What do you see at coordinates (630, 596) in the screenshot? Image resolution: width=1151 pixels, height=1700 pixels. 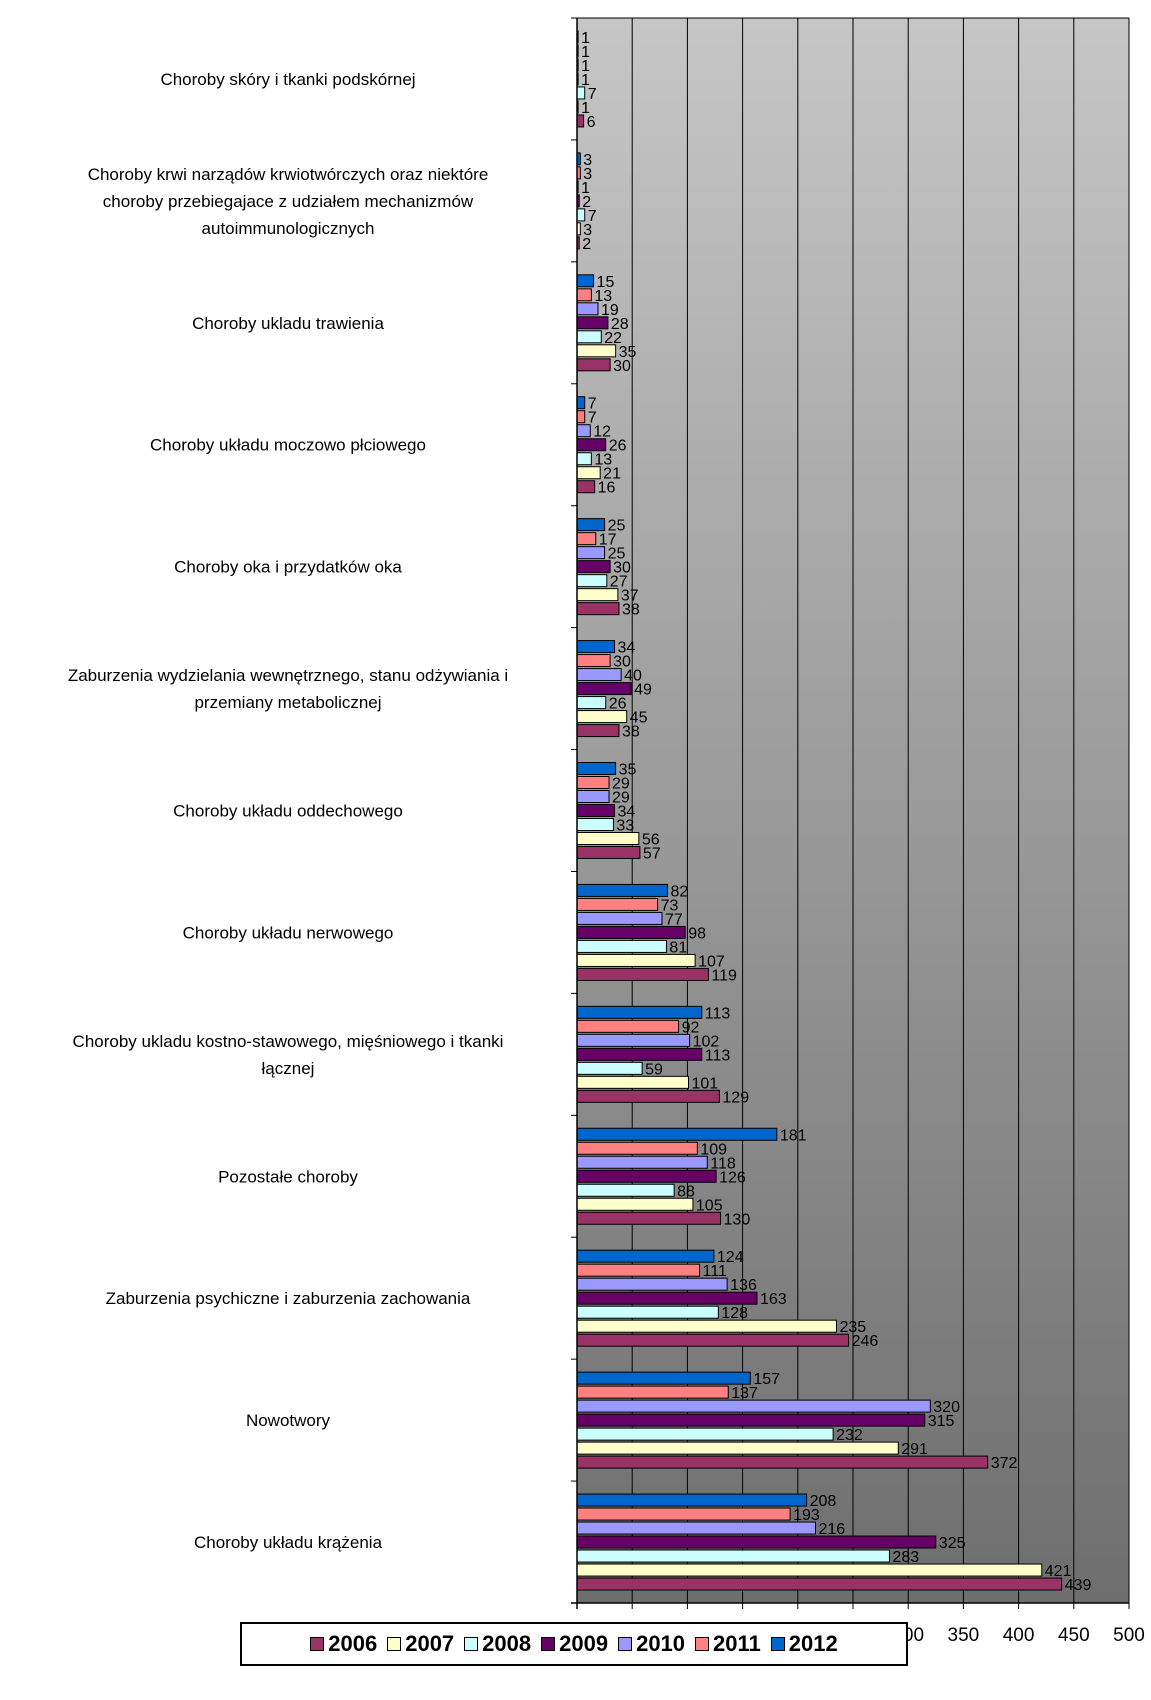 I see `data-label: 37` at bounding box center [630, 596].